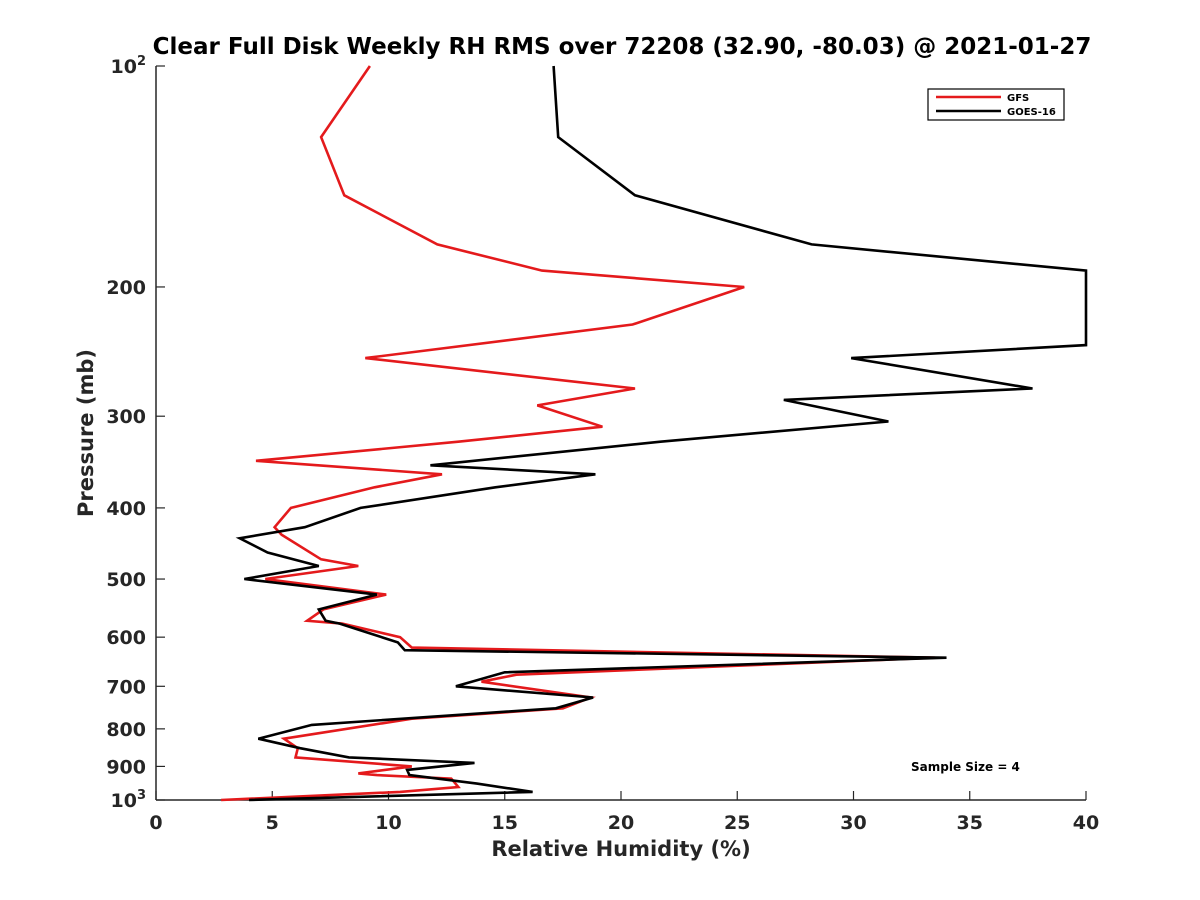 The width and height of the screenshot is (1200, 900). Describe the element at coordinates (1086, 823) in the screenshot. I see `x-tick-label: 40` at that location.